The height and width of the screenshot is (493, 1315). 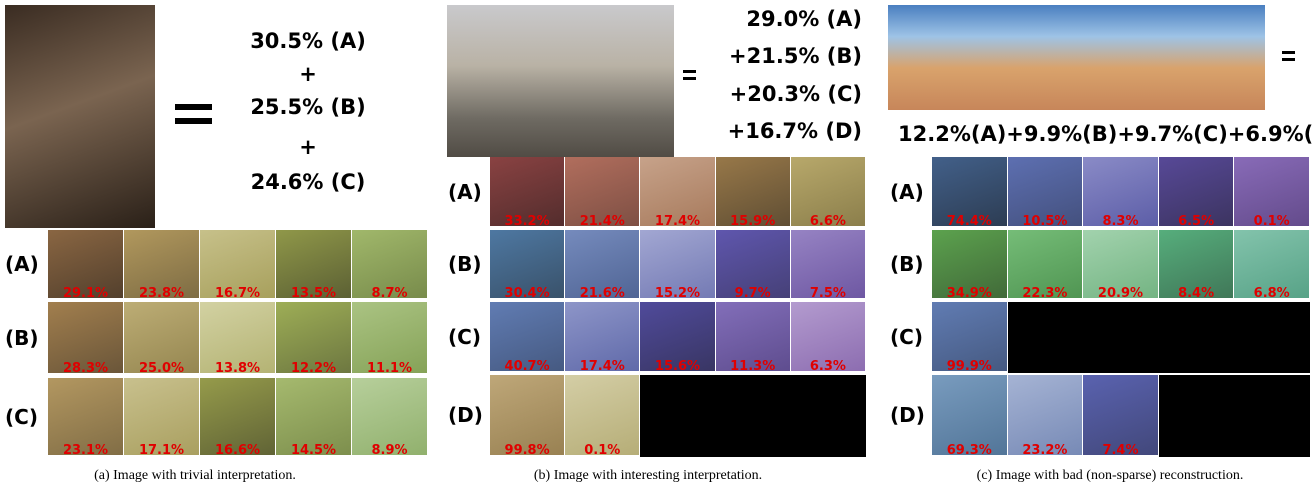 What do you see at coordinates (1045, 416) in the screenshot?
I see `tile-image: 23.2%` at bounding box center [1045, 416].